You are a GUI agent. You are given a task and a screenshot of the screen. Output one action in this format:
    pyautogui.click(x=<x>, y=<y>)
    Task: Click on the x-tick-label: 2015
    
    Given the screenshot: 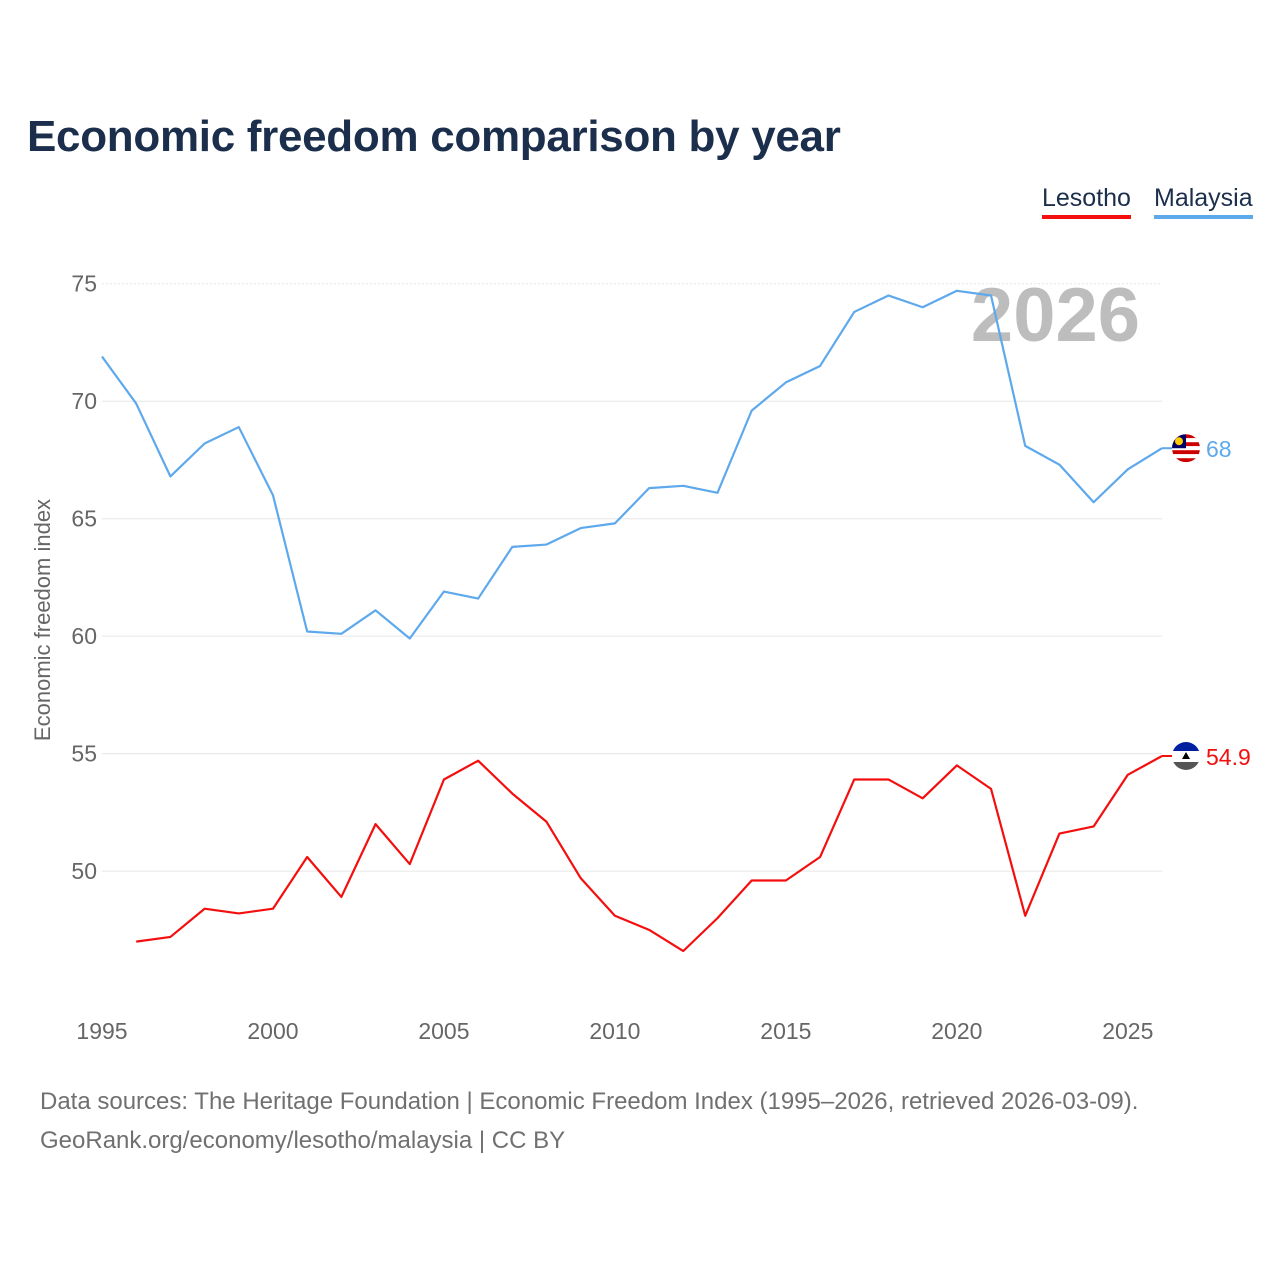 What is the action you would take?
    pyautogui.click(x=785, y=1031)
    